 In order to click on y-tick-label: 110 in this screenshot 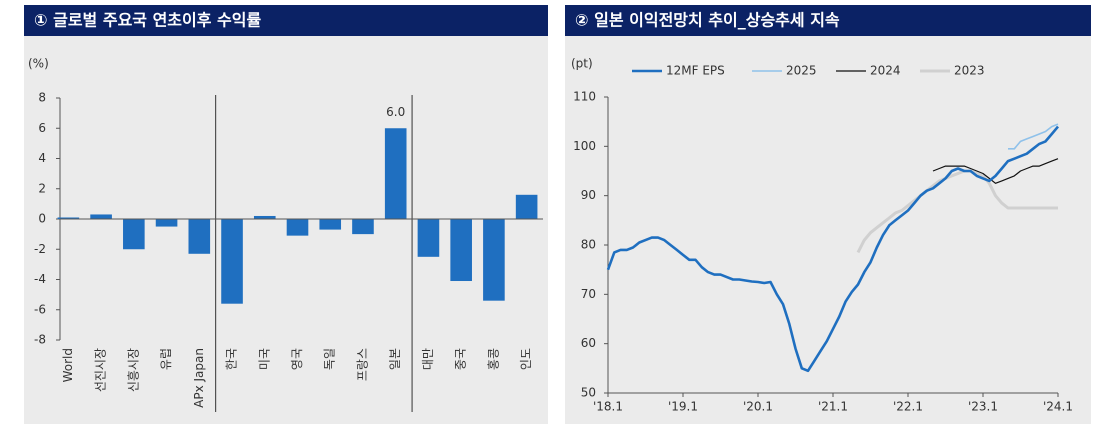, I will do `click(584, 97)`.